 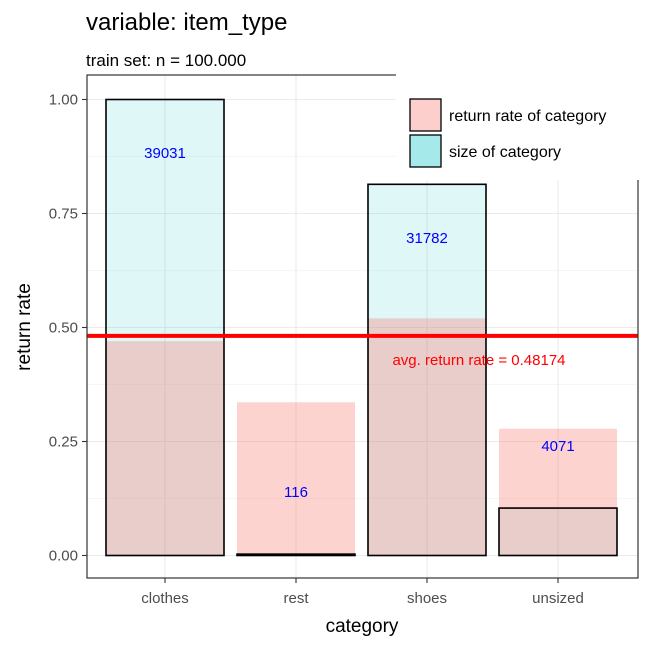 I want to click on avg-return-rate-label: avg. return rate = 0.48174, so click(x=478, y=360).